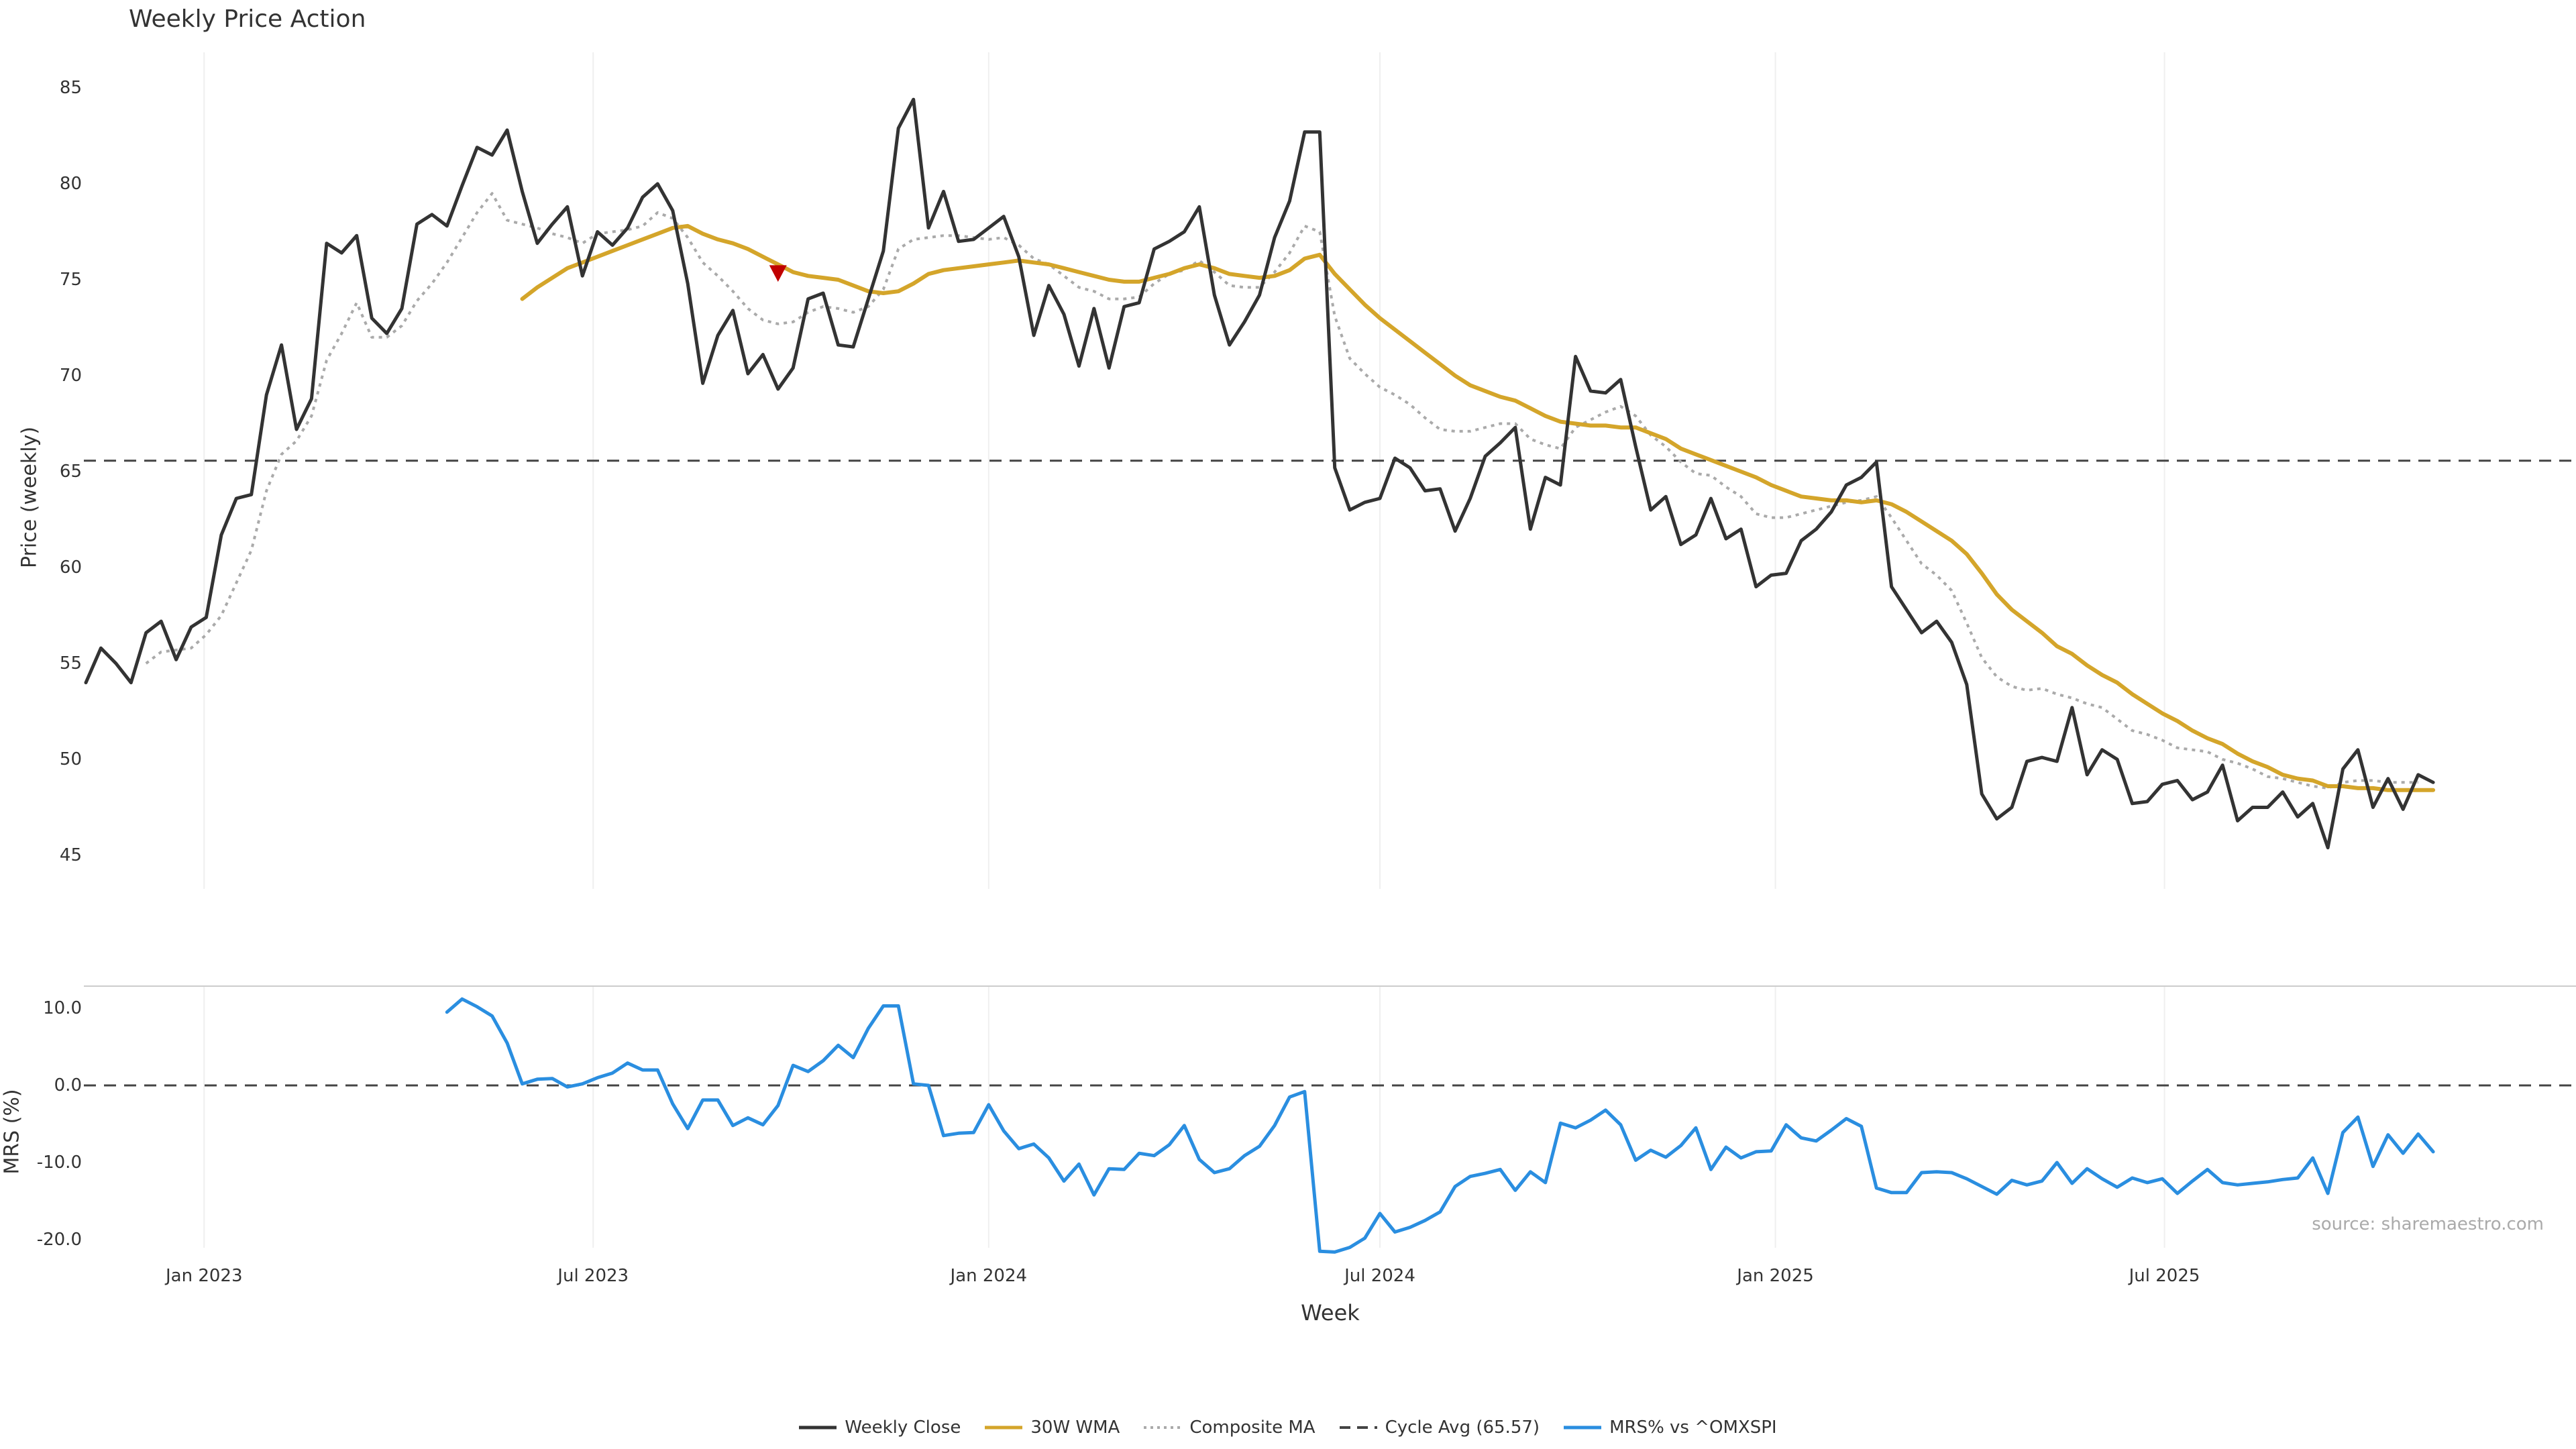 The height and width of the screenshot is (1449, 2576). I want to click on legend-swatch-cycle-avg-icon, so click(1358, 1427).